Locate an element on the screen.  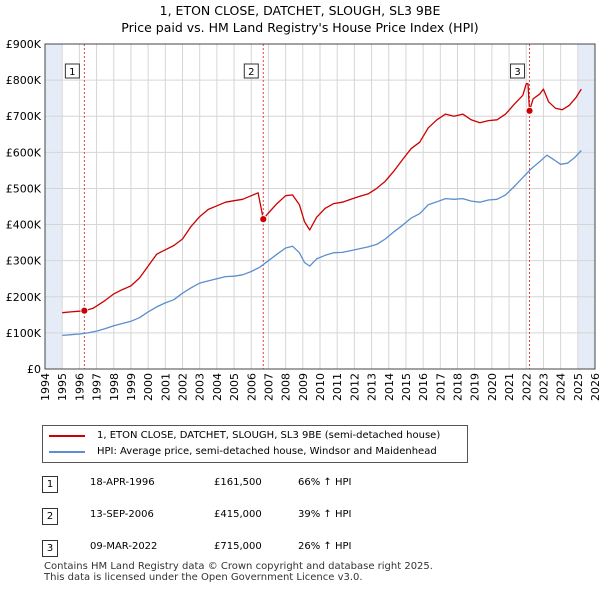
y-tick-label: £800K is located at coordinates (24, 80).